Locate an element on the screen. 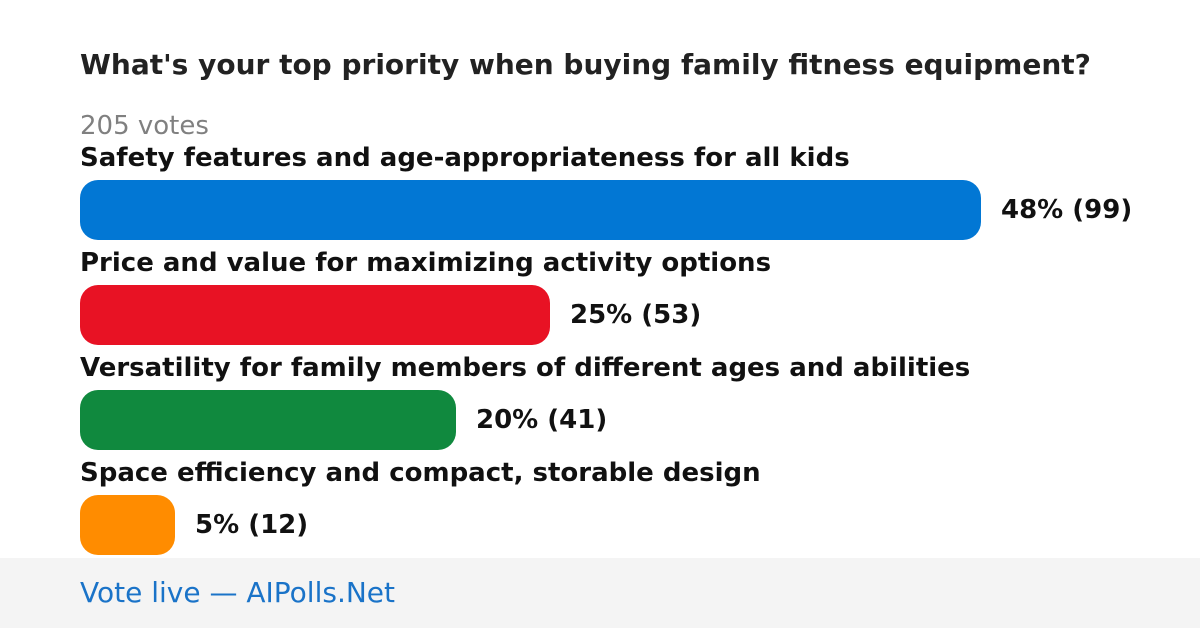 This screenshot has width=1200, height=628. footer: Vote live — AIPolls.Net is located at coordinates (600, 593).